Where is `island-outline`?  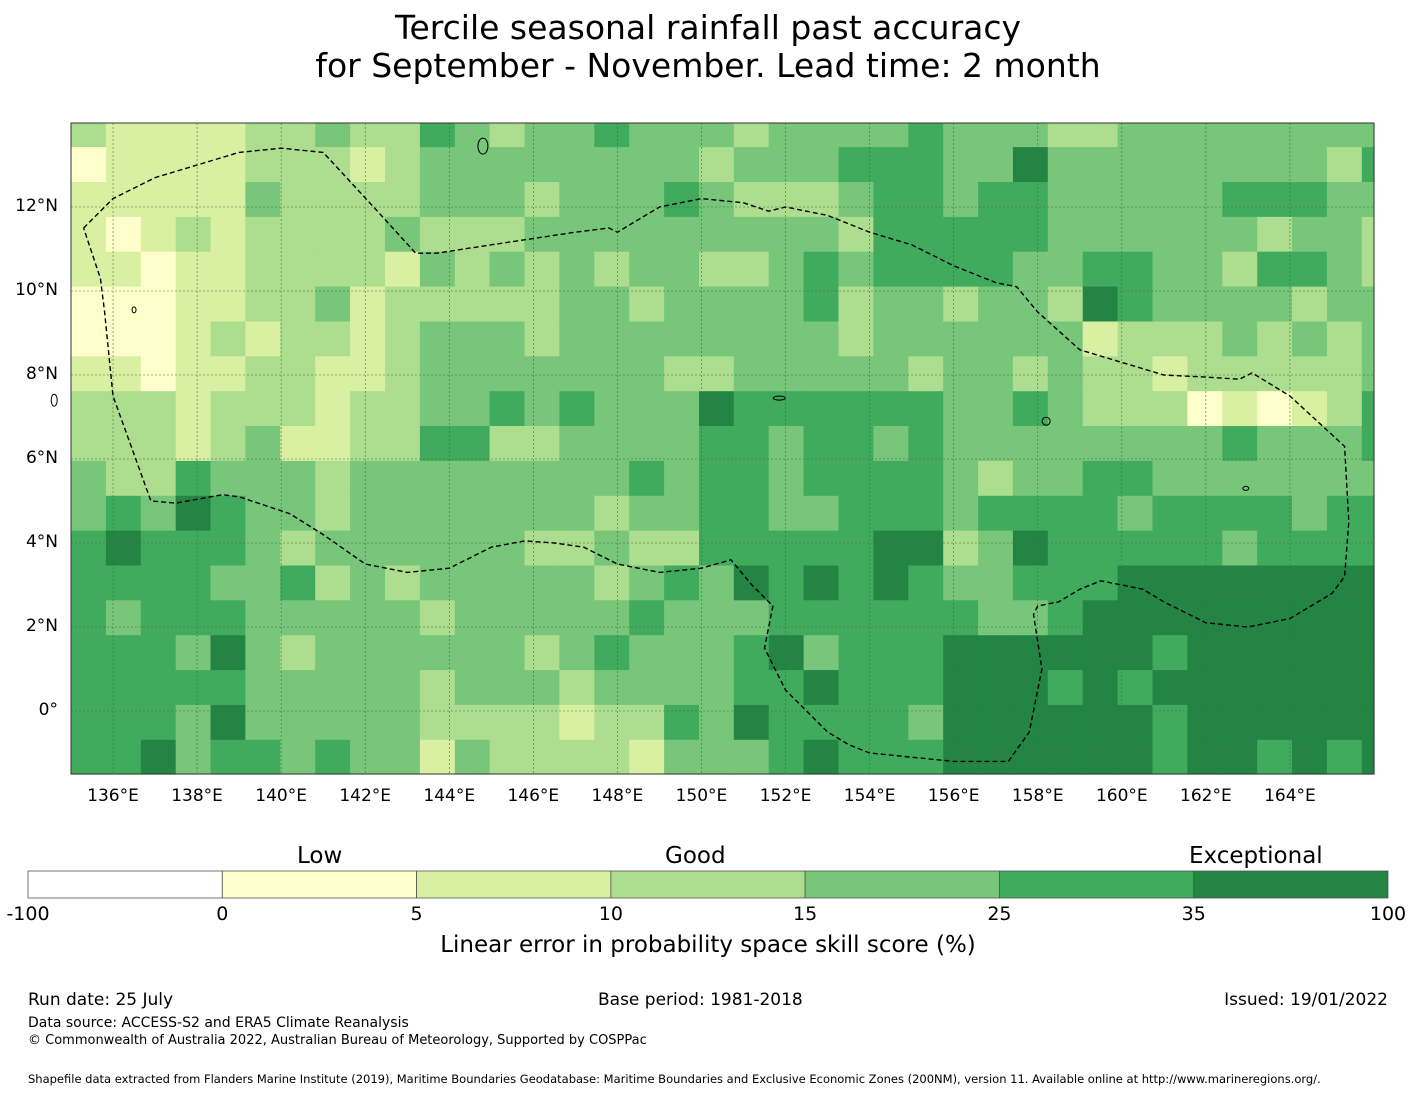 island-outline is located at coordinates (779, 398).